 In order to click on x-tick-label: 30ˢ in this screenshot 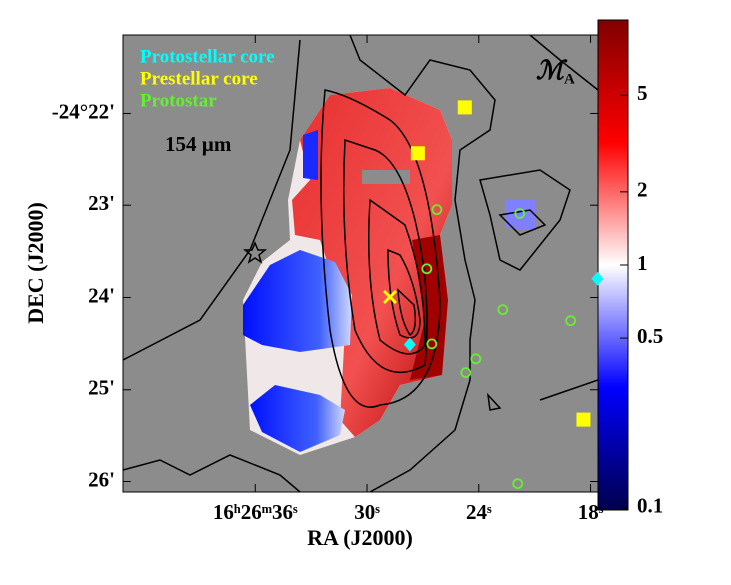, I will do `click(367, 512)`.